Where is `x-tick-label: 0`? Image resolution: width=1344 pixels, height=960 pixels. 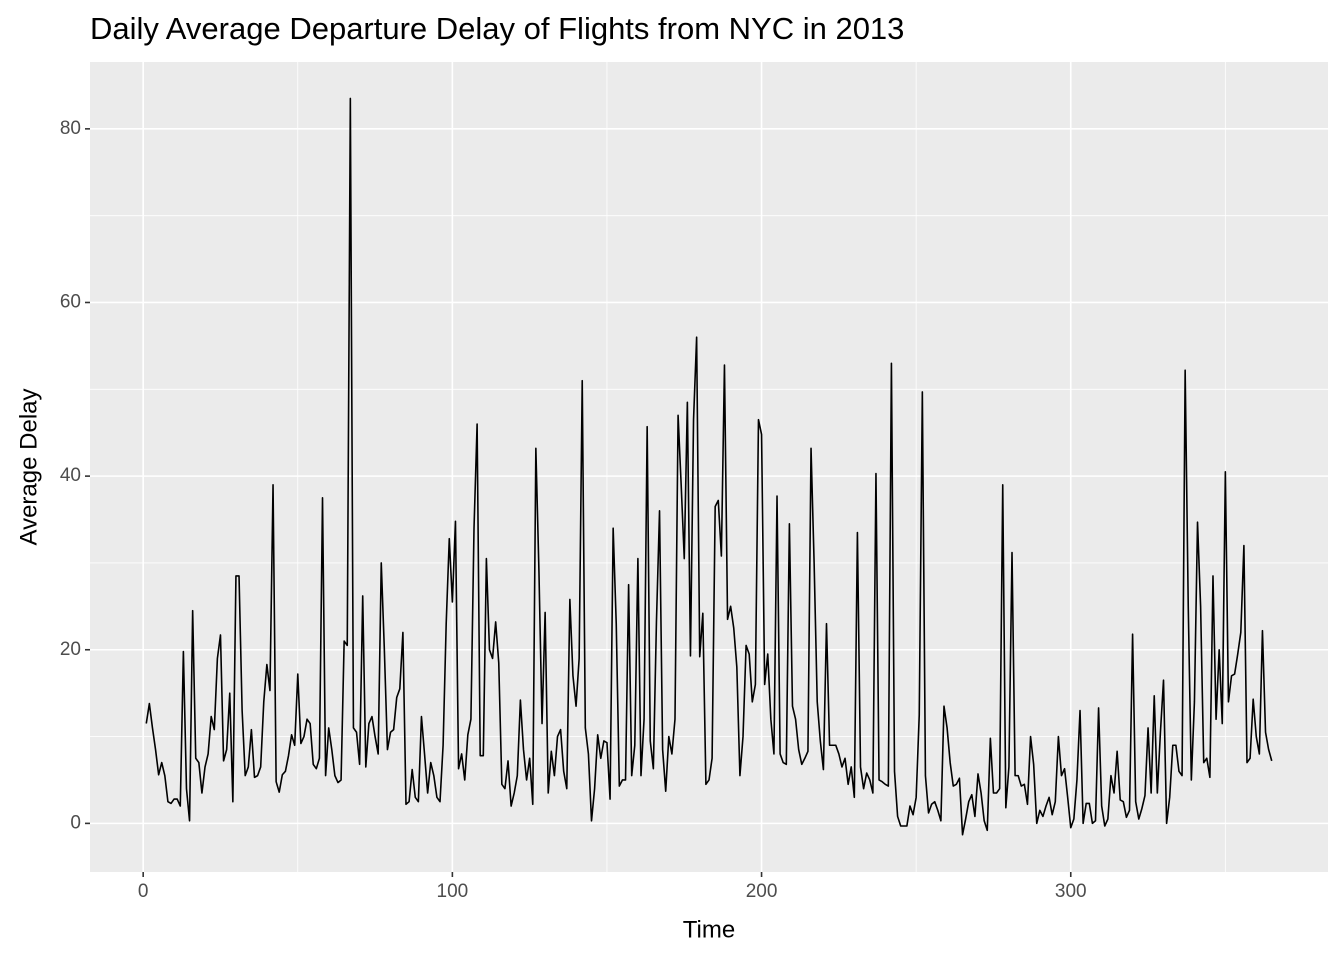
x-tick-label: 0 is located at coordinates (143, 891).